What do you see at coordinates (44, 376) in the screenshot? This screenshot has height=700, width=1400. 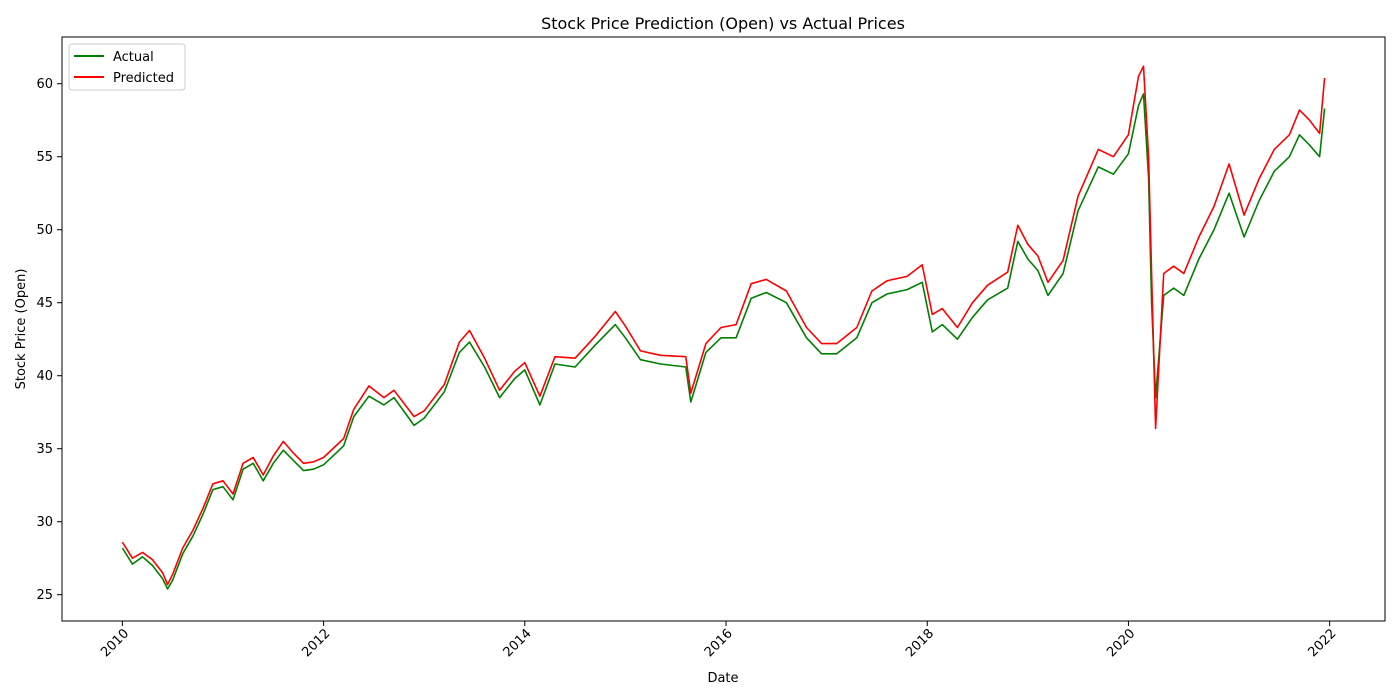 I see `y-tick-label: 40` at bounding box center [44, 376].